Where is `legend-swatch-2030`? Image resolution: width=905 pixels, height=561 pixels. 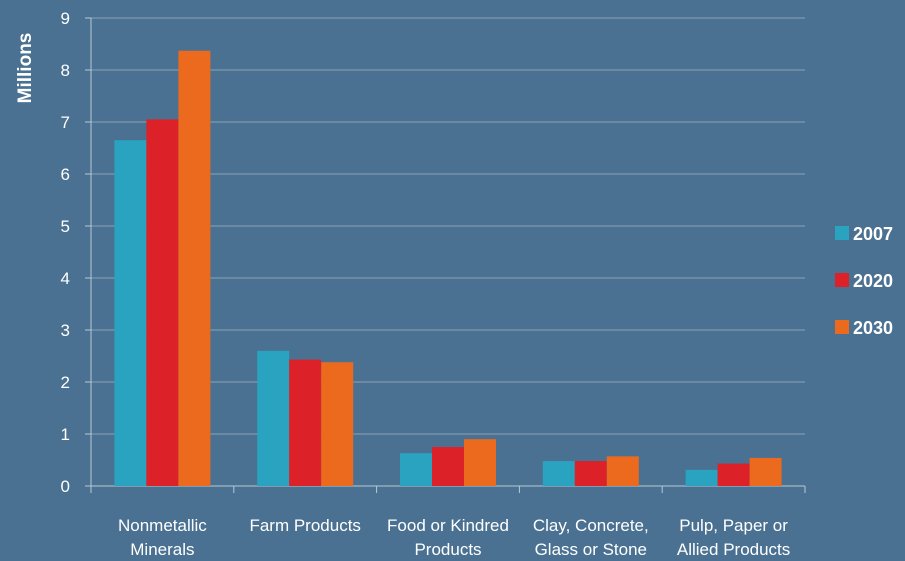
legend-swatch-2030 is located at coordinates (842, 327).